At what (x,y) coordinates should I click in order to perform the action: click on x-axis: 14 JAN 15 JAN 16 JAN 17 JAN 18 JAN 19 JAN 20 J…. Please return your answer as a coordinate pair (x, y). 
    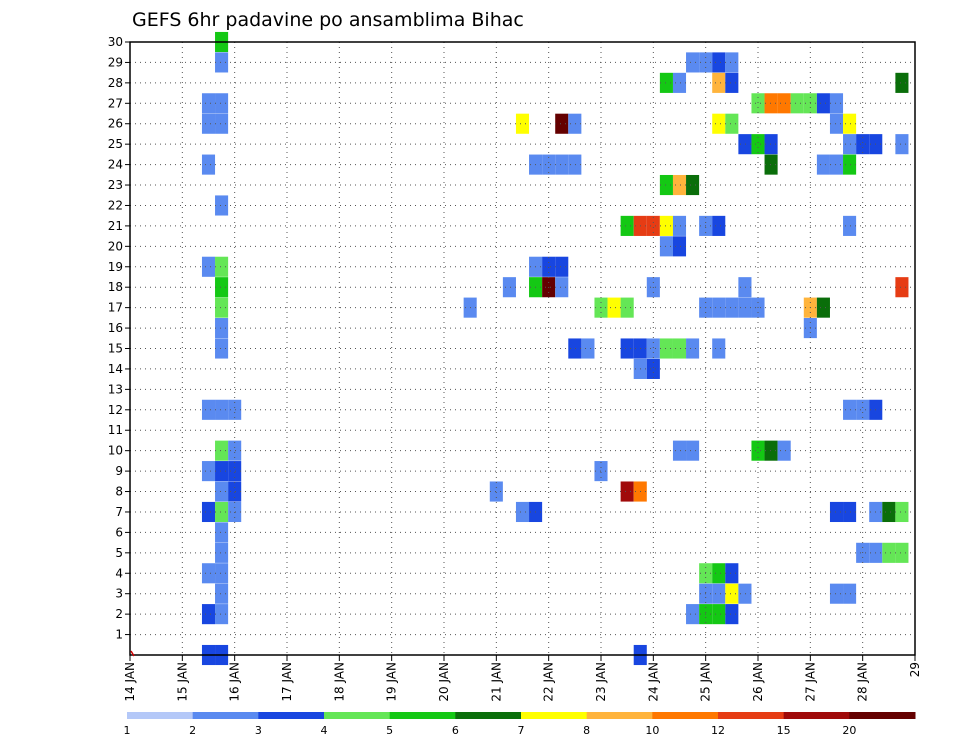
    Looking at the image, I should click on (522, 676).